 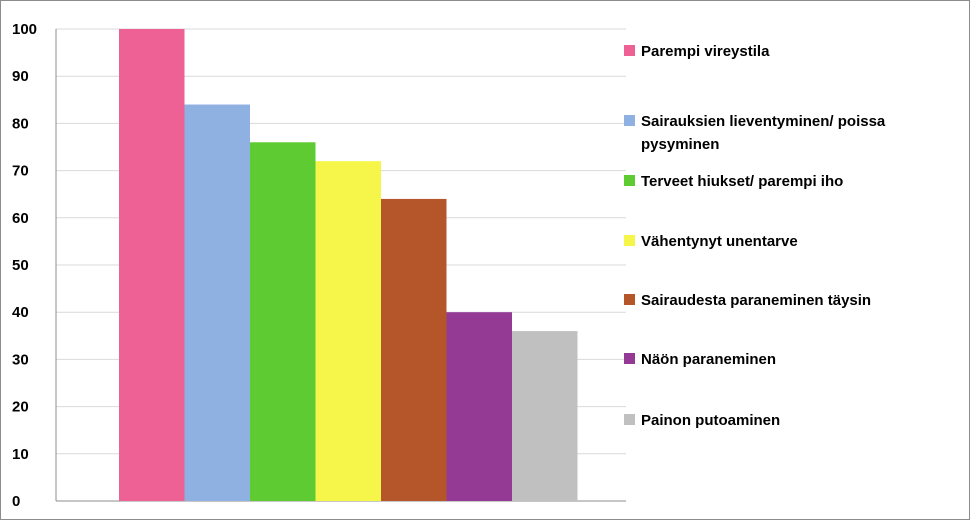 I want to click on y-tick-label: 90, so click(x=20, y=76).